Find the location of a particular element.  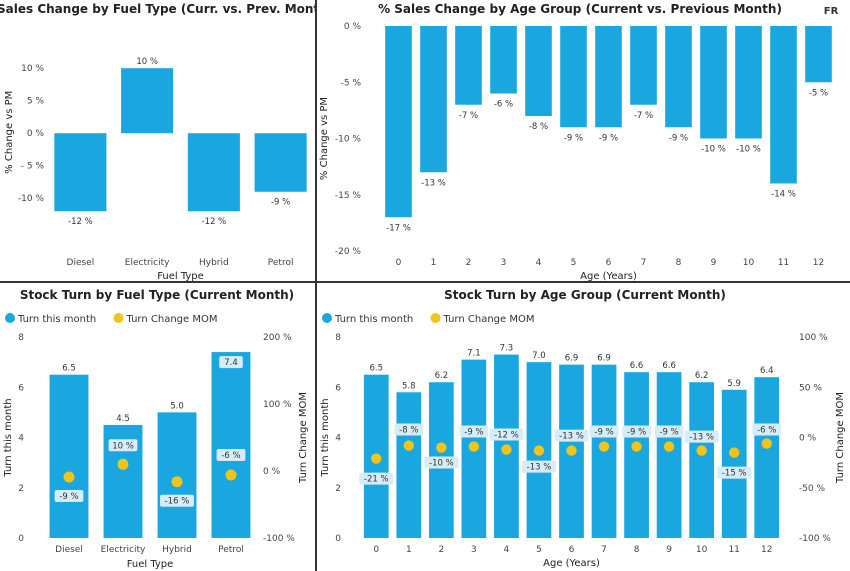

mom-label: -10 % is located at coordinates (441, 464).